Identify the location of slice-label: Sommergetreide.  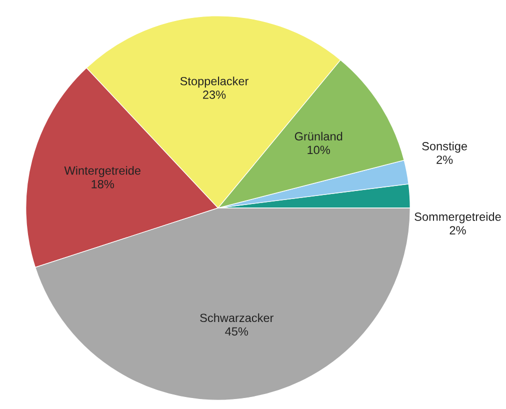
(457, 218).